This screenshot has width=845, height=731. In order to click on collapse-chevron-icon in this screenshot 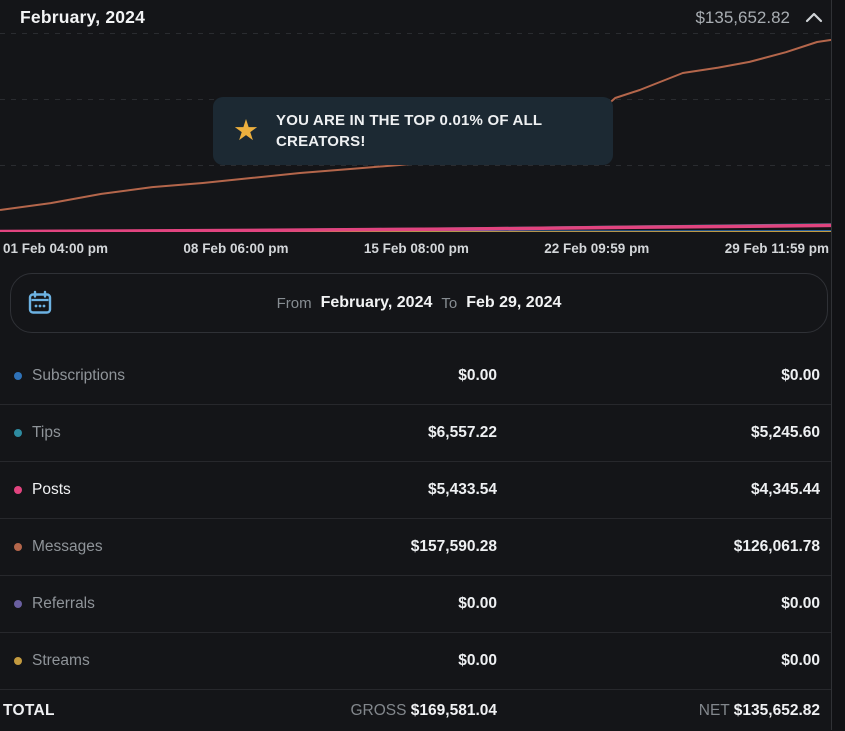, I will do `click(814, 17)`.